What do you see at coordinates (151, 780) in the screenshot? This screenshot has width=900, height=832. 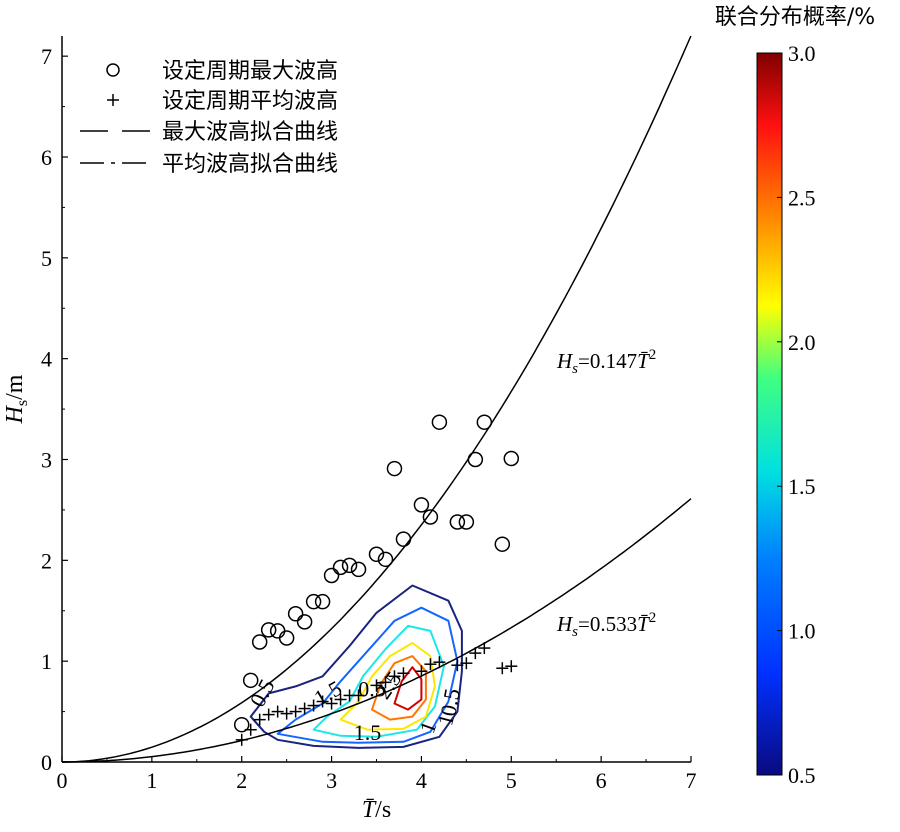 I see `x-tick-label: 1` at bounding box center [151, 780].